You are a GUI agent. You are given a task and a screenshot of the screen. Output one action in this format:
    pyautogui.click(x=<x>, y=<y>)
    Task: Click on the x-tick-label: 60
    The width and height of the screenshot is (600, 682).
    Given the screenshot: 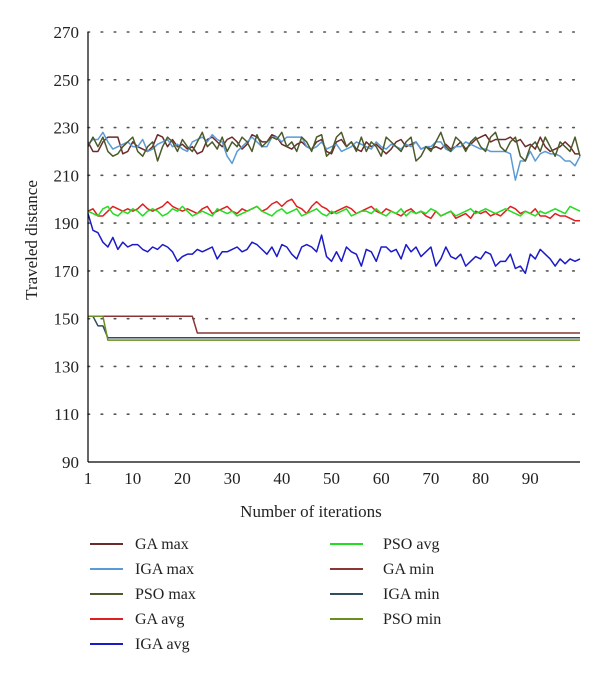 What is the action you would take?
    pyautogui.click(x=381, y=478)
    